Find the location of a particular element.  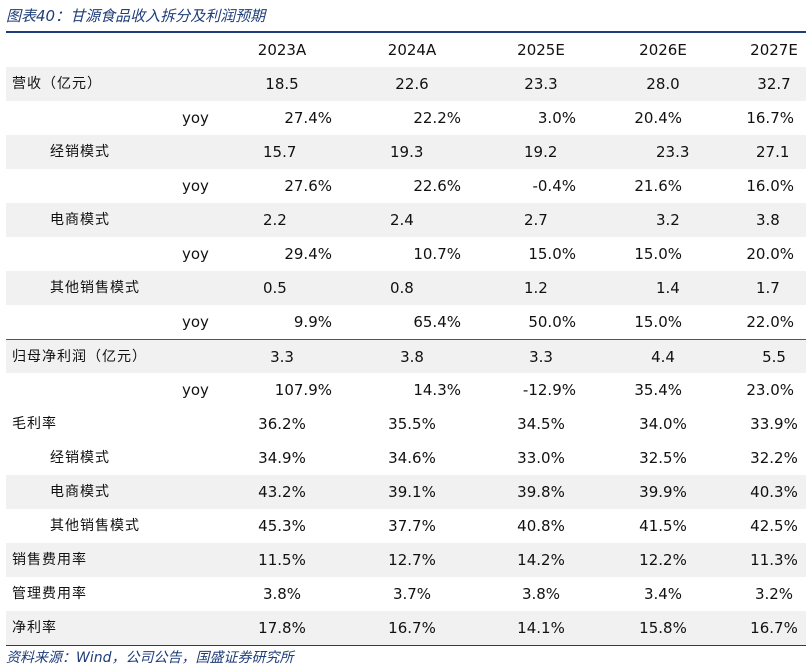

column-header-2027e: 2027E is located at coordinates (774, 50).